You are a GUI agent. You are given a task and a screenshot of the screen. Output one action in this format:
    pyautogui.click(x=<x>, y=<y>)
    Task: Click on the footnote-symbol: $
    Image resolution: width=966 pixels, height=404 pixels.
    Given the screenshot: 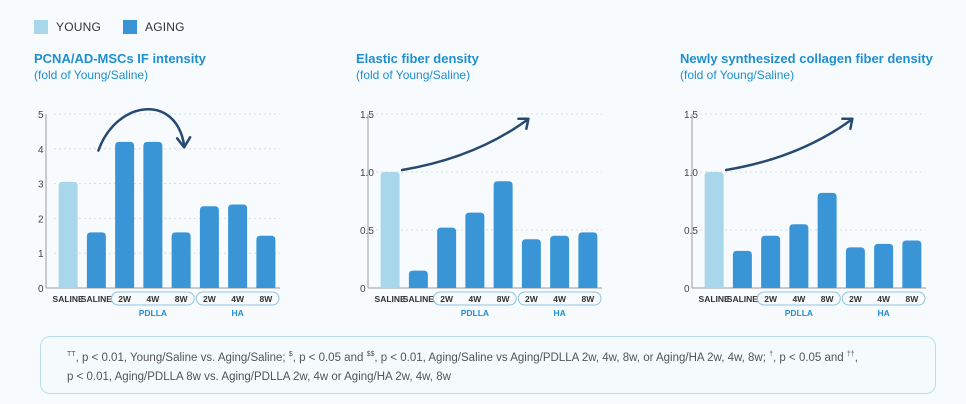 What is the action you would take?
    pyautogui.click(x=290, y=354)
    